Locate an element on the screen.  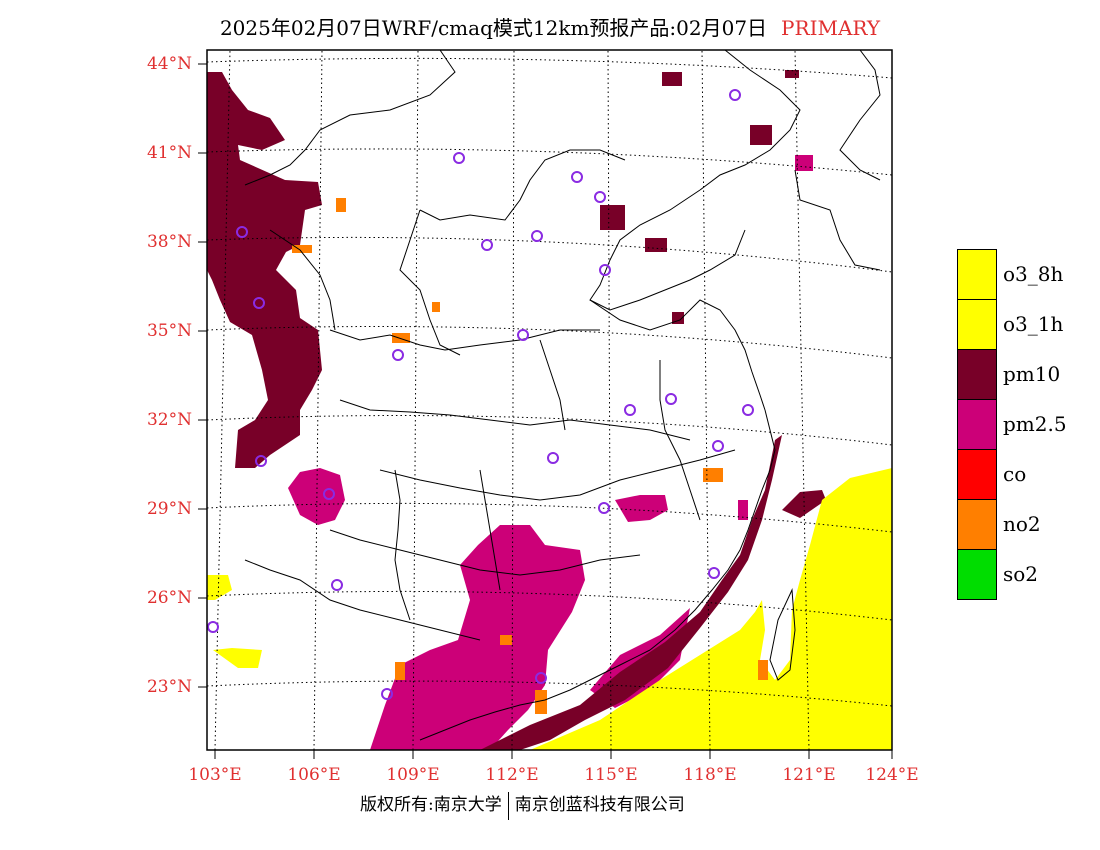
pm10-region-coast is located at coordinates (631, 592).